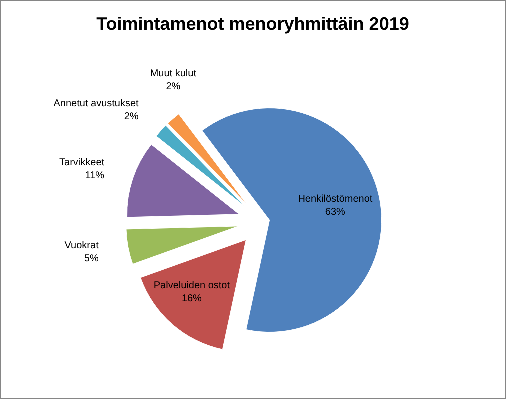 This screenshot has height=399, width=506. I want to click on chart-title: Toimintamenot menoryhmittäin 2019, so click(253, 24).